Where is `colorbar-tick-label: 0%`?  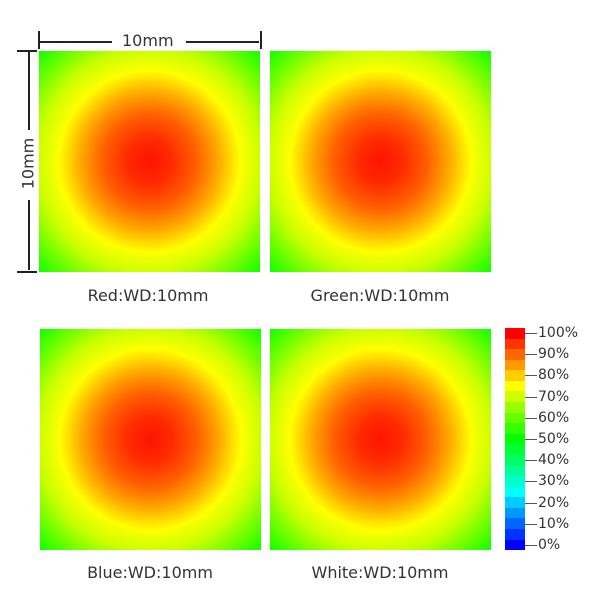 colorbar-tick-label: 0% is located at coordinates (549, 545).